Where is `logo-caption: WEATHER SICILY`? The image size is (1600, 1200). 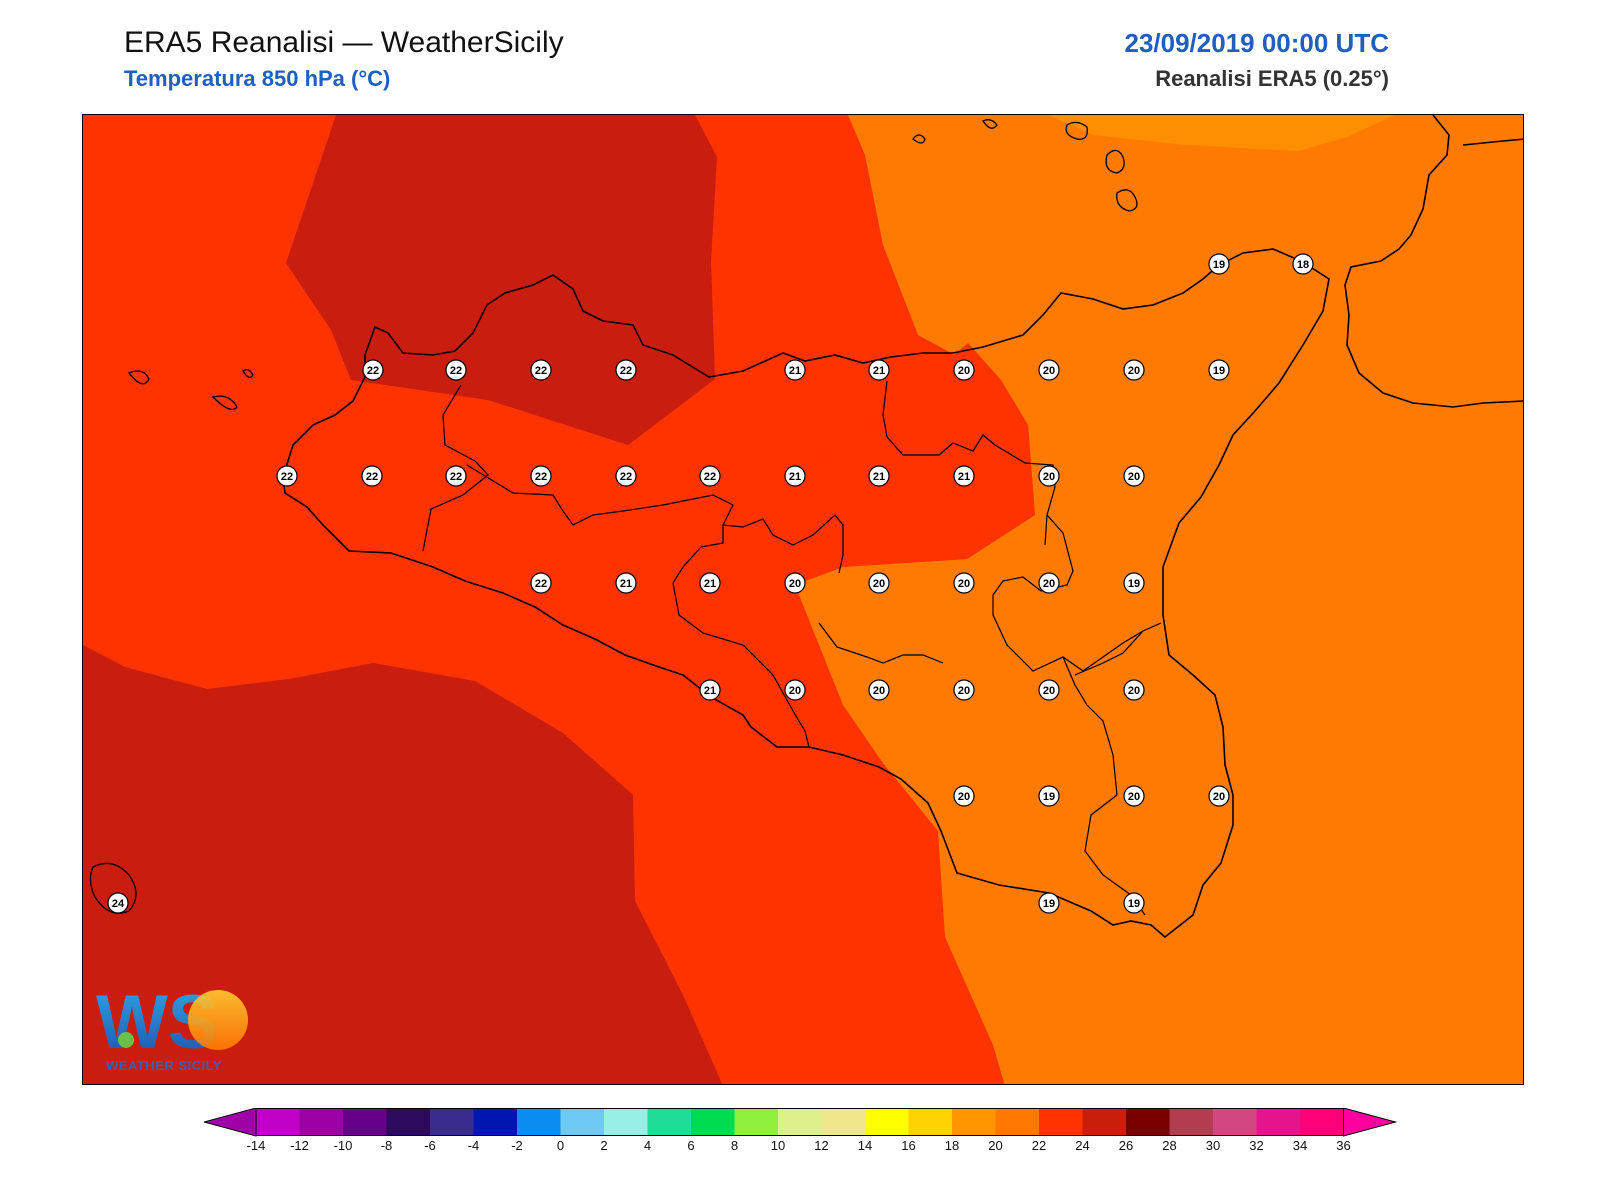
logo-caption: WEATHER SICILY is located at coordinates (164, 1065).